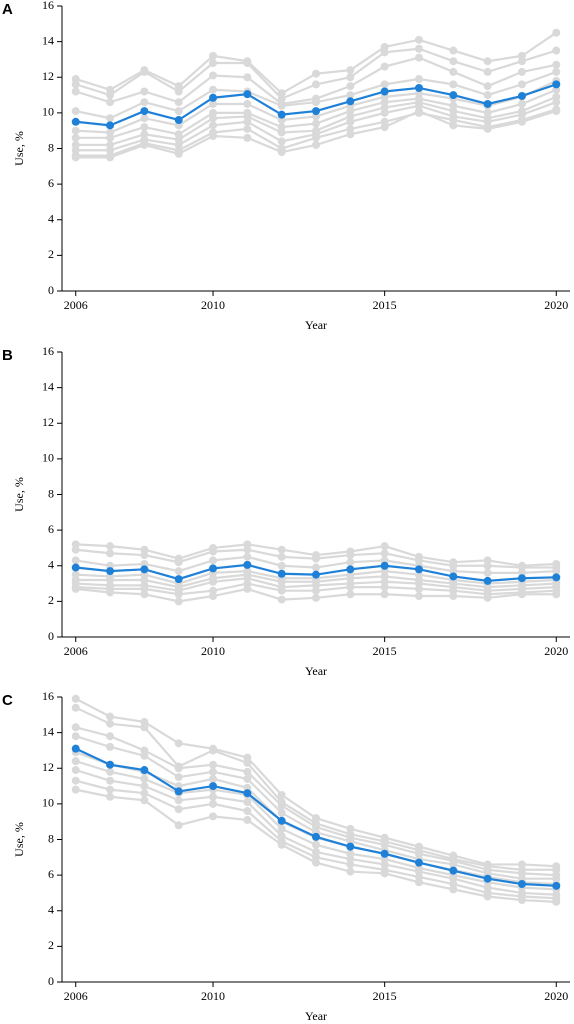 This screenshot has height=1024, width=574. Describe the element at coordinates (48, 40) in the screenshot. I see `y-tick-label: 14` at that location.